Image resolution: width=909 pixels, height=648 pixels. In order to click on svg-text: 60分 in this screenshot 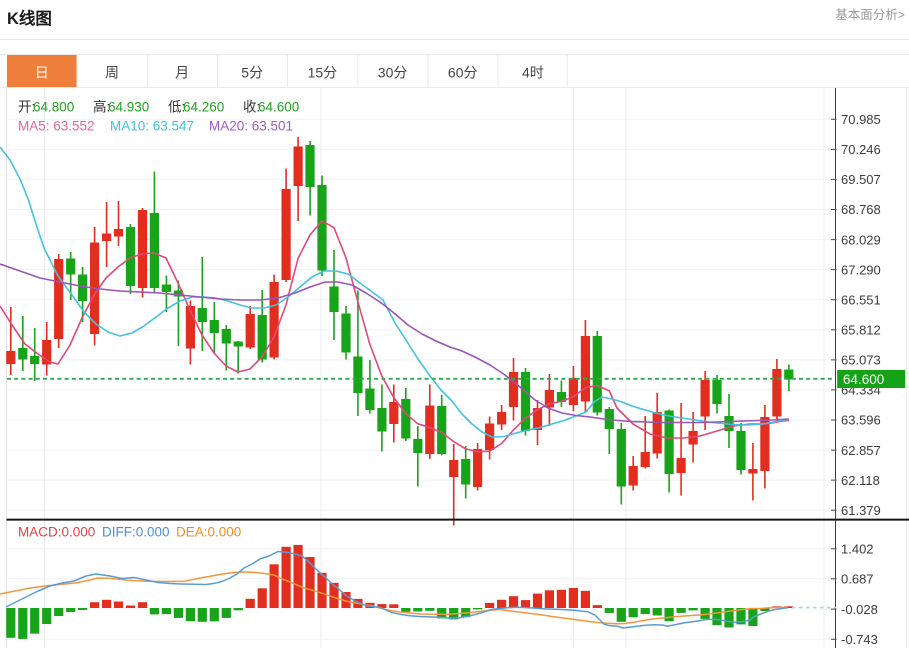, I will do `click(463, 73)`.